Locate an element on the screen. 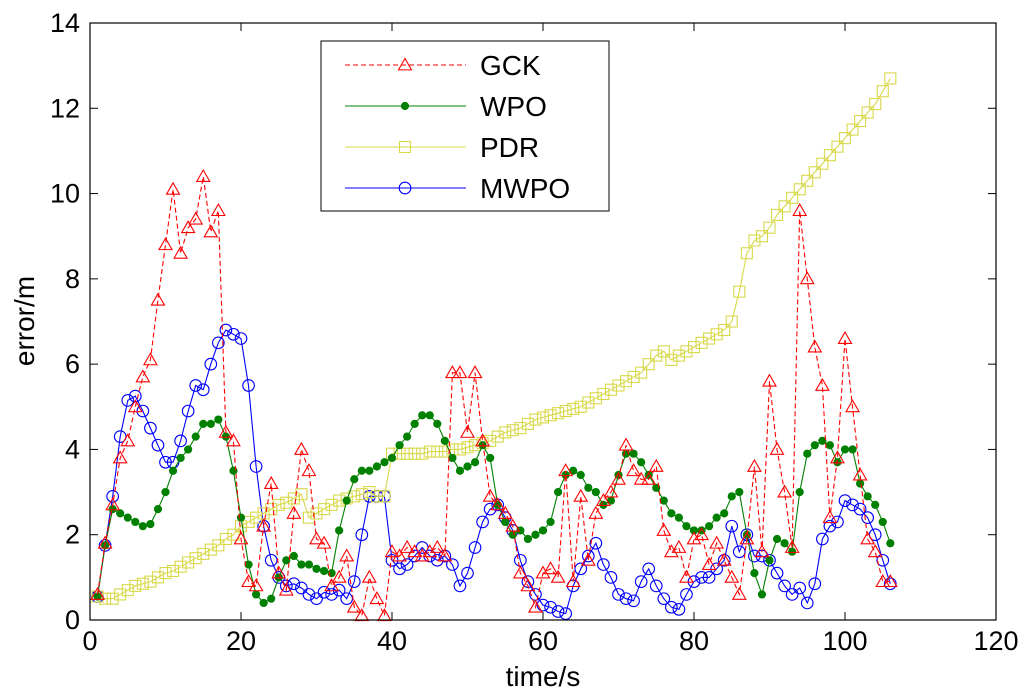 This screenshot has width=1024, height=697. legend-label-mwpo: MWPO is located at coordinates (525, 188).